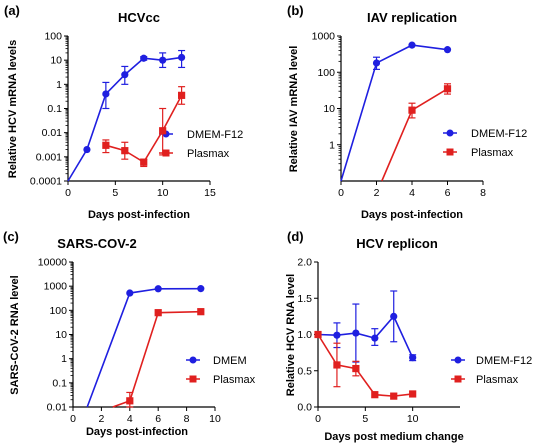 The width and height of the screenshot is (550, 448). I want to click on y-tick-label: 0.0, so click(304, 408).